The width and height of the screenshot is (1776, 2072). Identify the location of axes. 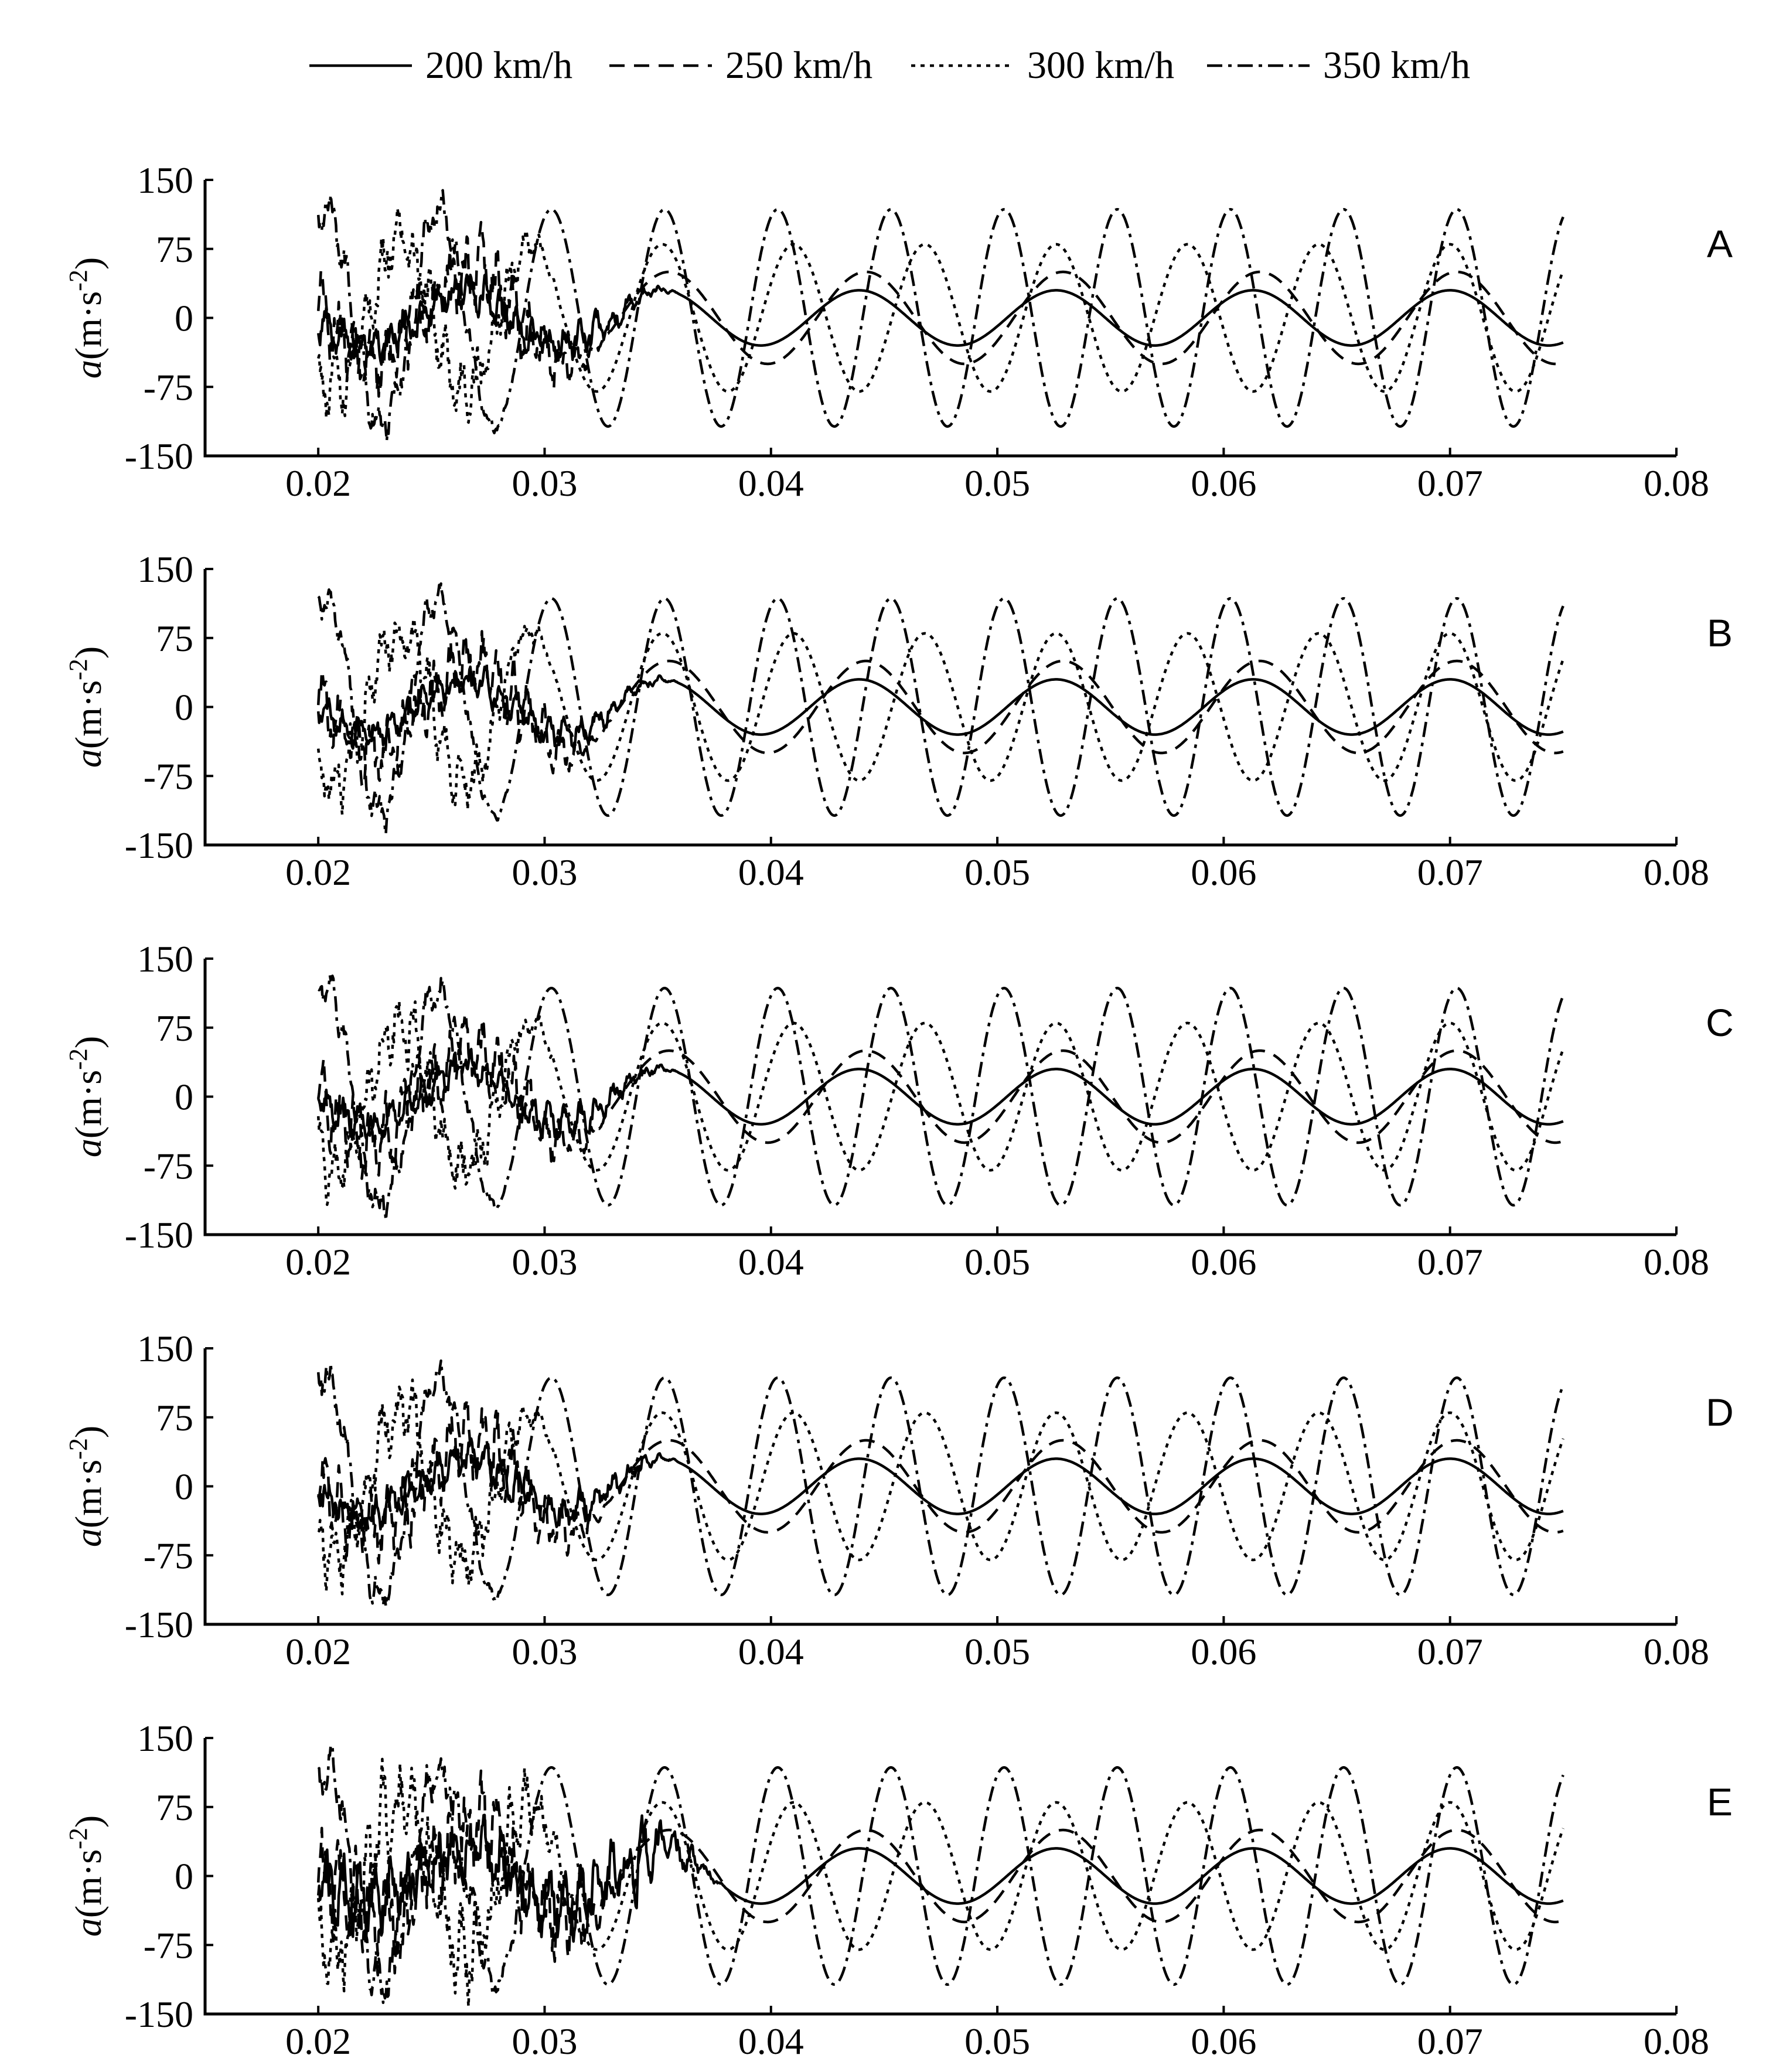
(939, 708).